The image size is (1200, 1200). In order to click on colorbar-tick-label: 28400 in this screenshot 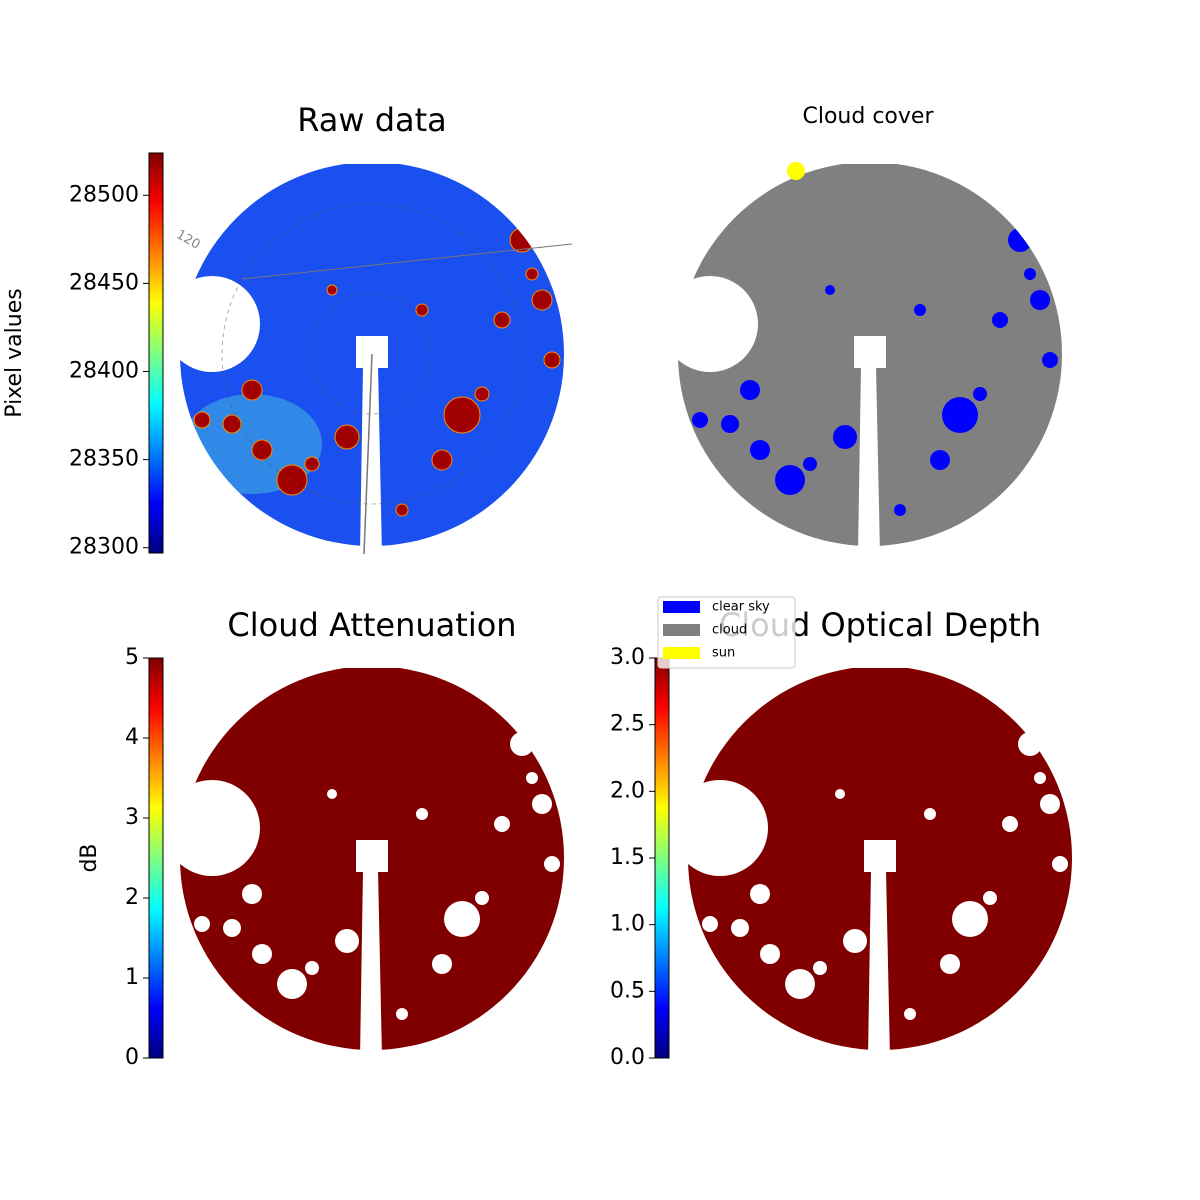, I will do `click(104, 371)`.